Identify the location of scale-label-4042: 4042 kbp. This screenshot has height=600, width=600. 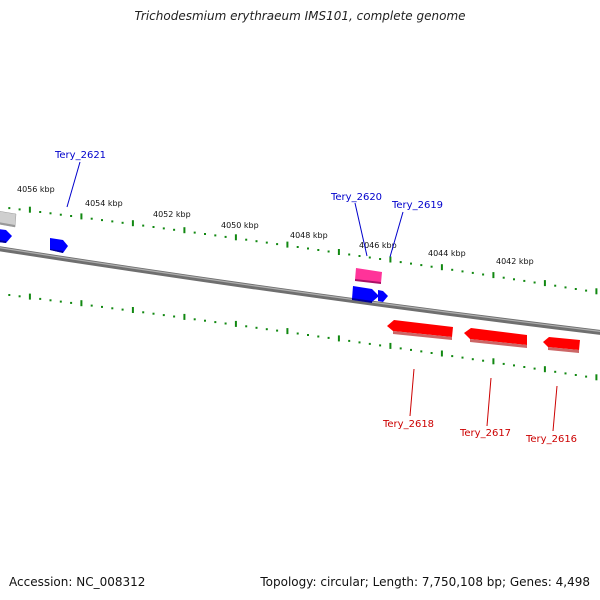
(515, 261).